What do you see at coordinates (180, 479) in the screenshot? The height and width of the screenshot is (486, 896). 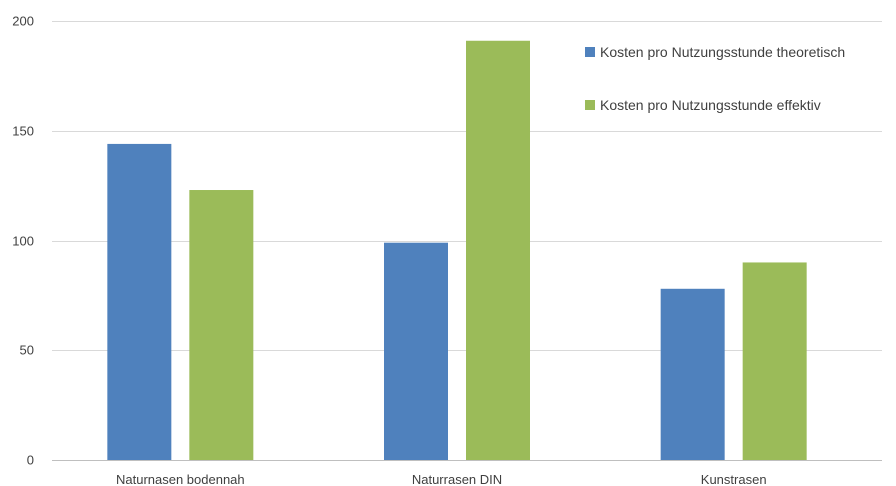 I see `x-category-label: Naturnasen bodennah` at bounding box center [180, 479].